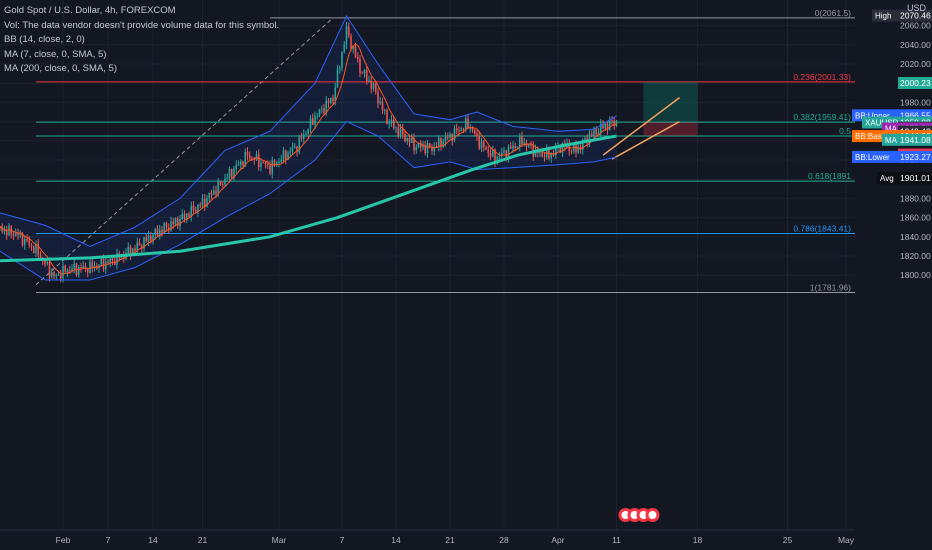  Describe the element at coordinates (203, 540) in the screenshot. I see `time-axis-tick: 21` at that location.